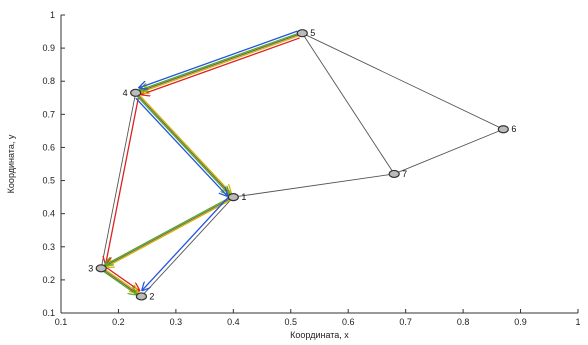 This screenshot has height=345, width=588. What do you see at coordinates (319, 335) in the screenshot?
I see `x-axis-label: Координата, x` at bounding box center [319, 335].